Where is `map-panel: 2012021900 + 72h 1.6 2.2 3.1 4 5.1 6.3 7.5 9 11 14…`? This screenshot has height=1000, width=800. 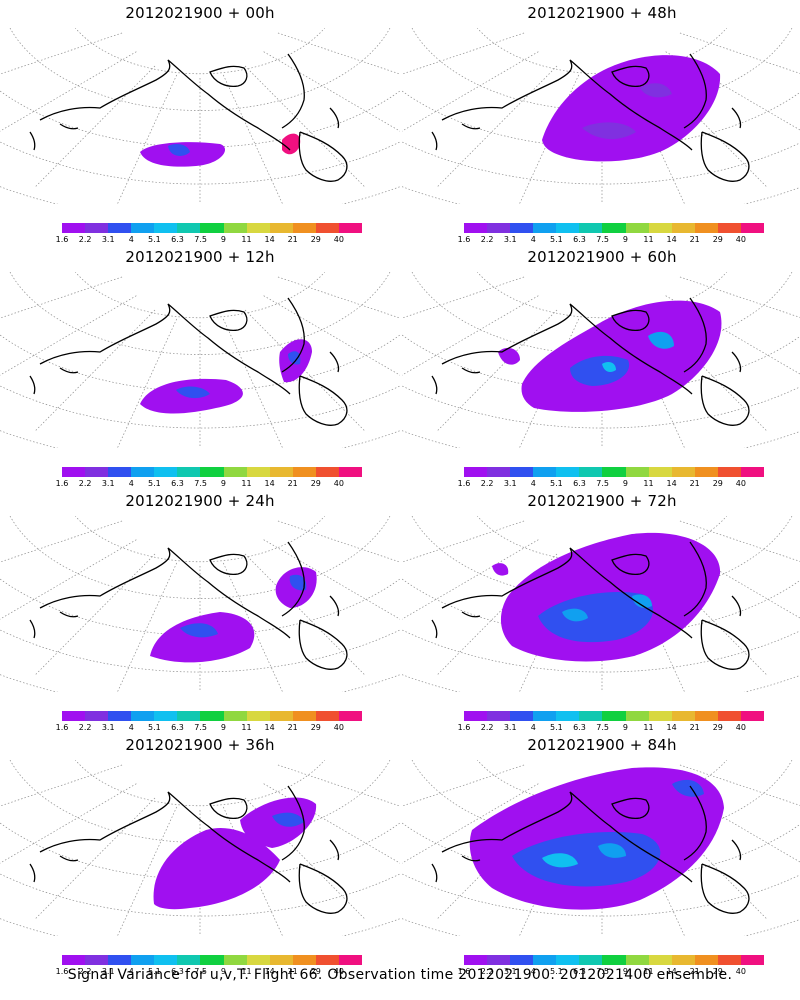
map-panel: 2012021900 + 72h 1.6 2.2 3.1 4 5.1 6.3 7.5 9 11 14… is located at coordinates (601, 610).